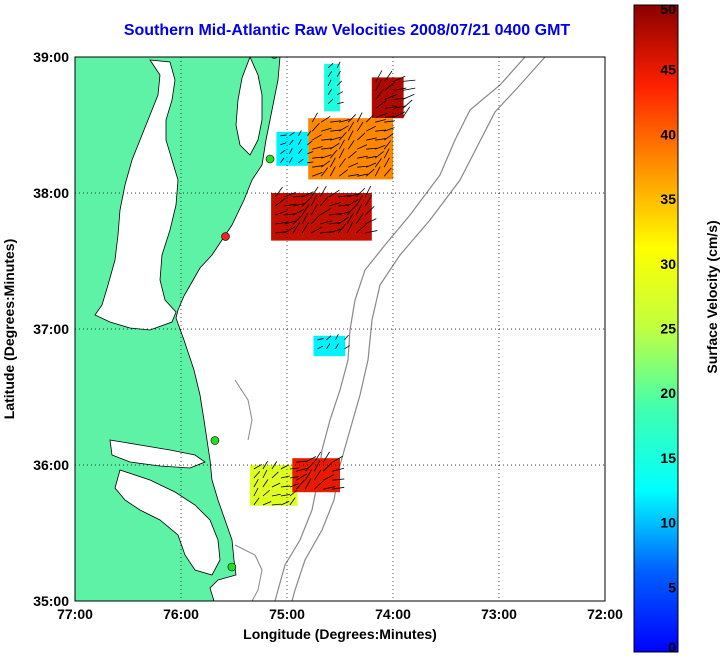  Describe the element at coordinates (249, 106) in the screenshot. I see `delaware-bay` at that location.